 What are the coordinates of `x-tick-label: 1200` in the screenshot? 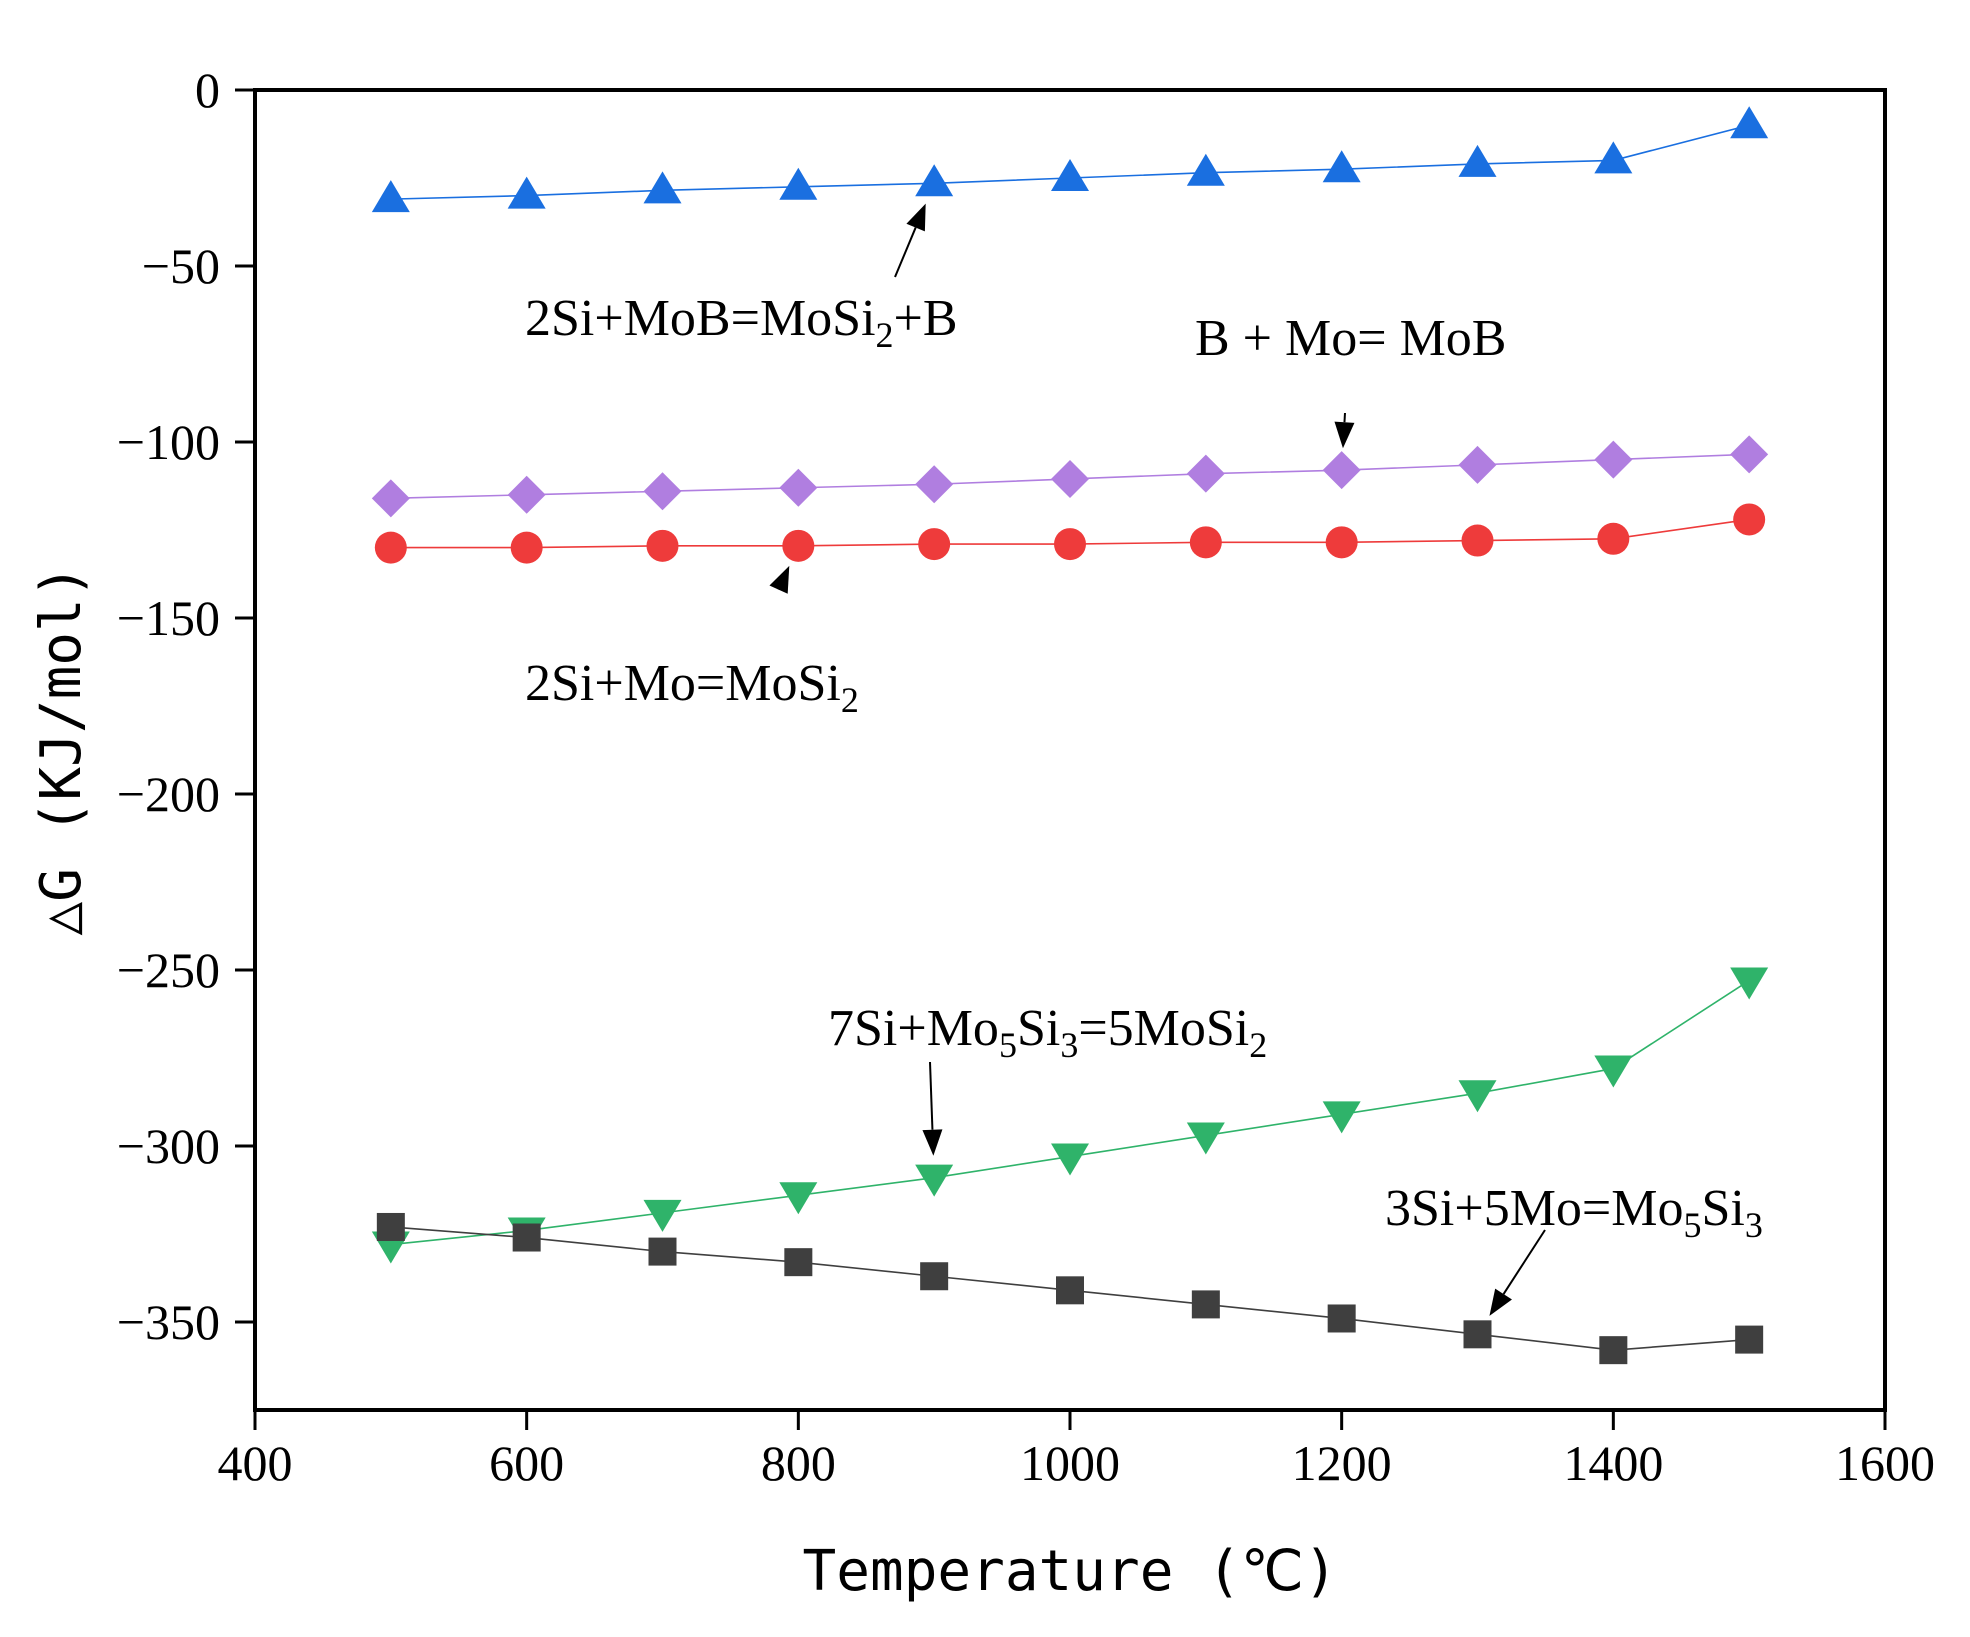 It's located at (1342, 1463).